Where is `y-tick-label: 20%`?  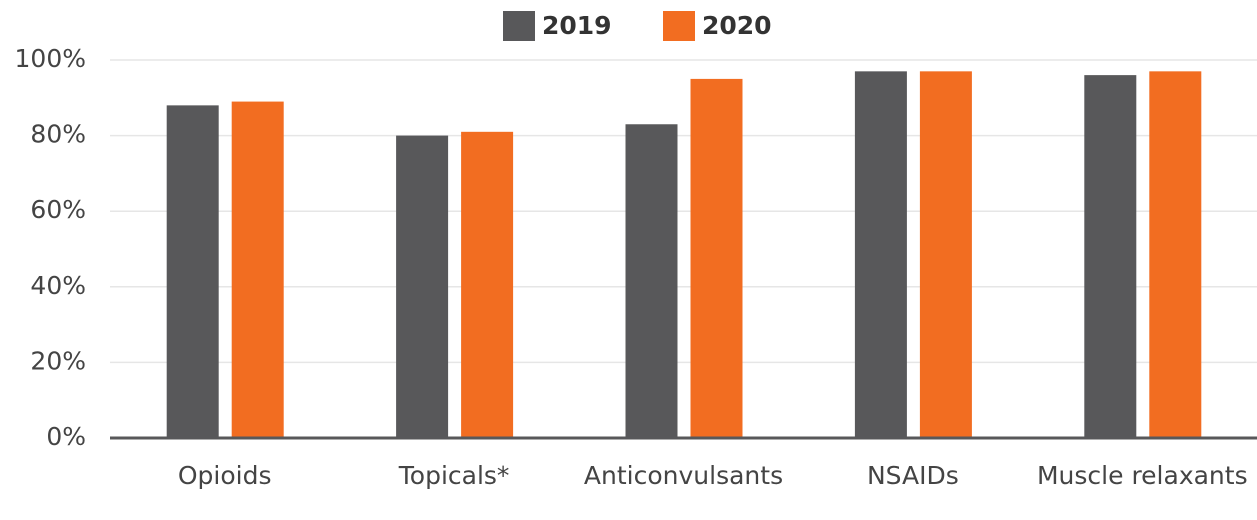 y-tick-label: 20% is located at coordinates (58, 360).